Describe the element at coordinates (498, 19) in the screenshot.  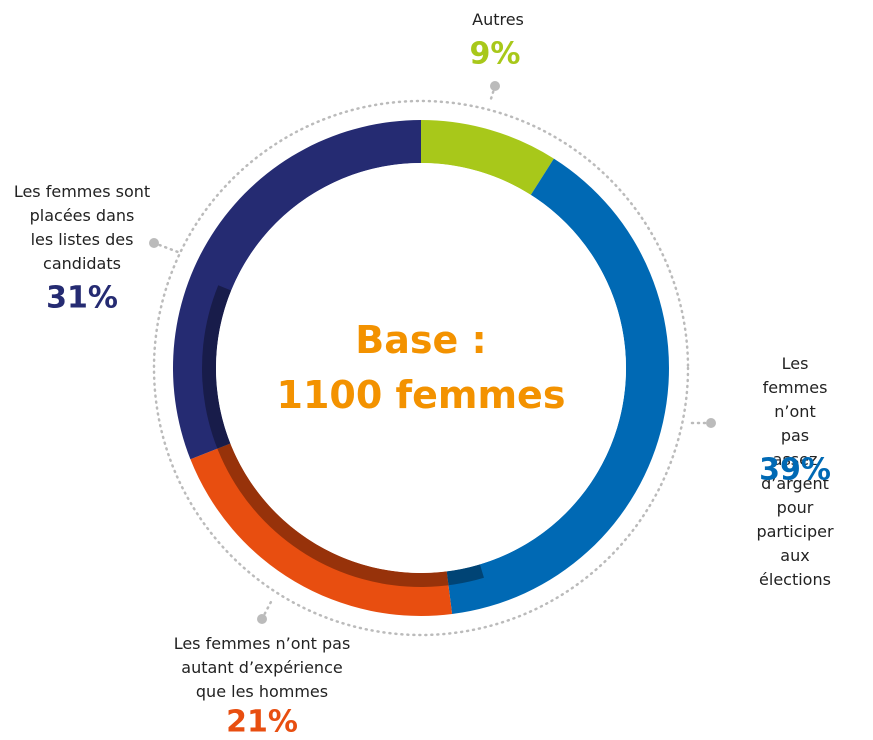
I see `category-label: Autres` at that location.